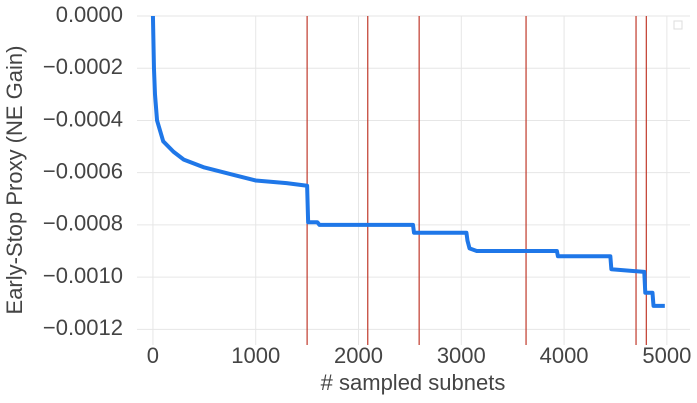 The height and width of the screenshot is (403, 697). I want to click on y-tick-label: −0.0008, so click(83, 223).